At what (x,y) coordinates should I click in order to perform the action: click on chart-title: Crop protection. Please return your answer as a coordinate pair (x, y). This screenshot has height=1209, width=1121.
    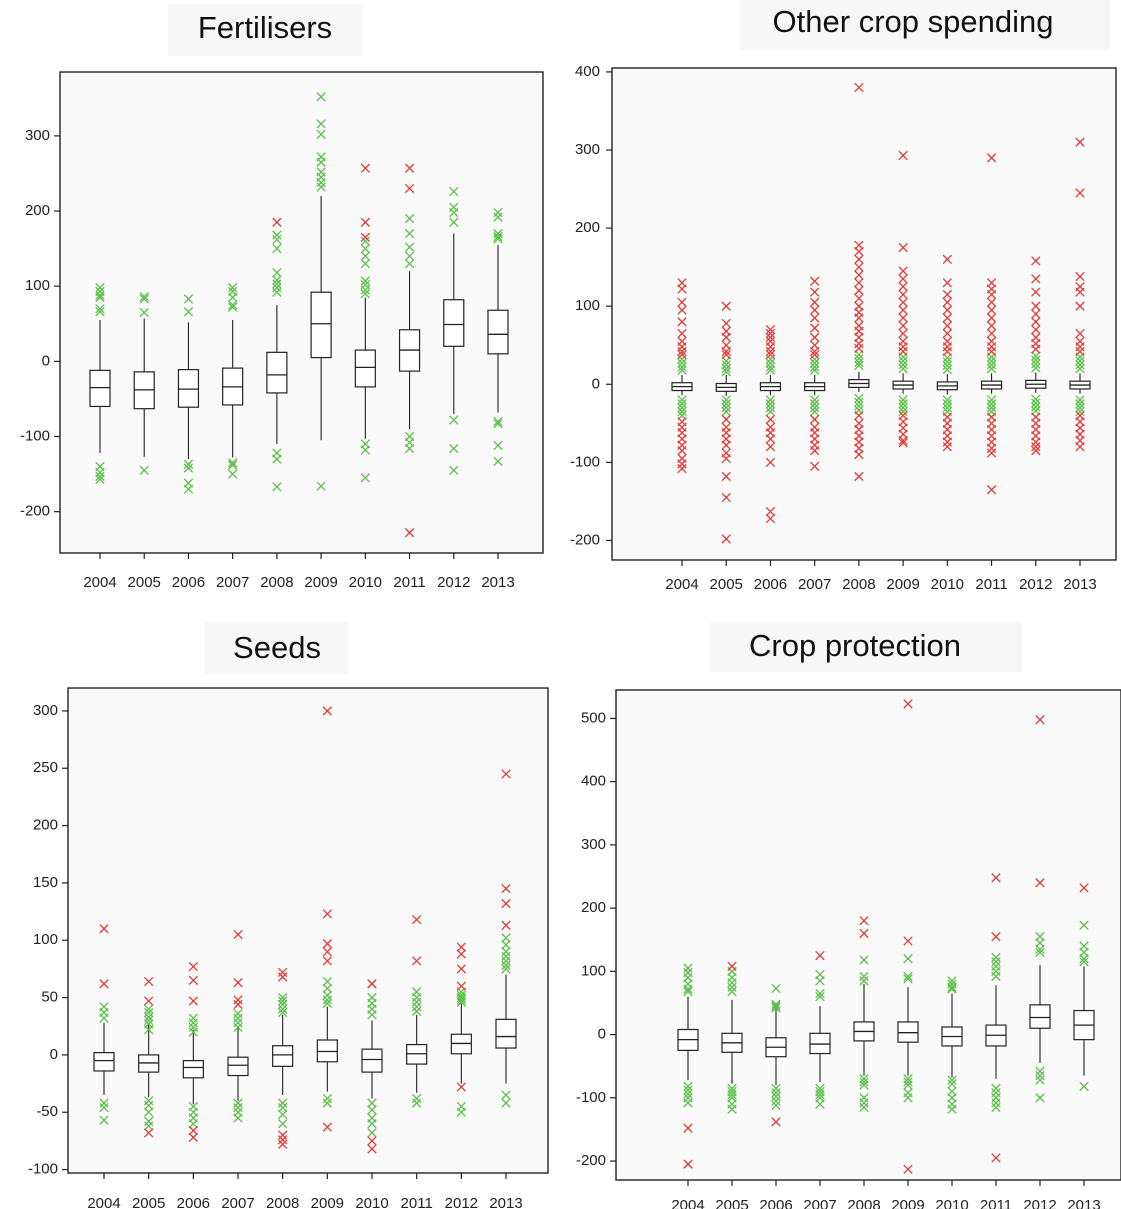
    Looking at the image, I should click on (855, 645).